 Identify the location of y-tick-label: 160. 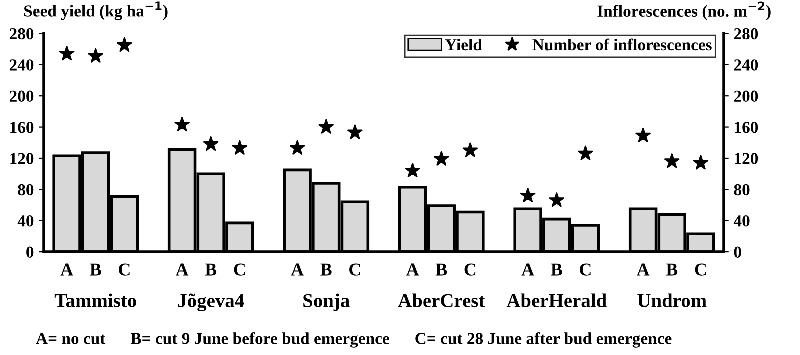
(22, 128).